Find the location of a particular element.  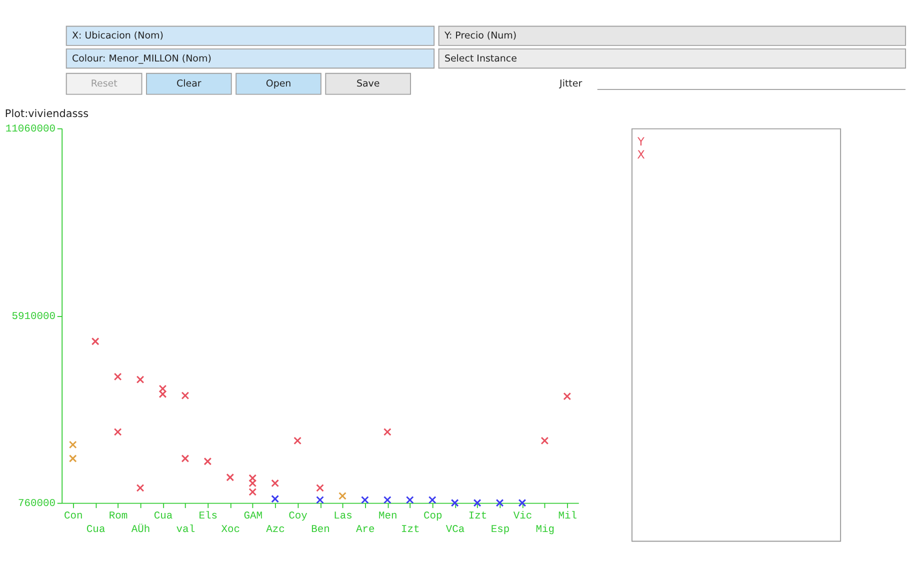

text: Select Instance is located at coordinates (481, 58).